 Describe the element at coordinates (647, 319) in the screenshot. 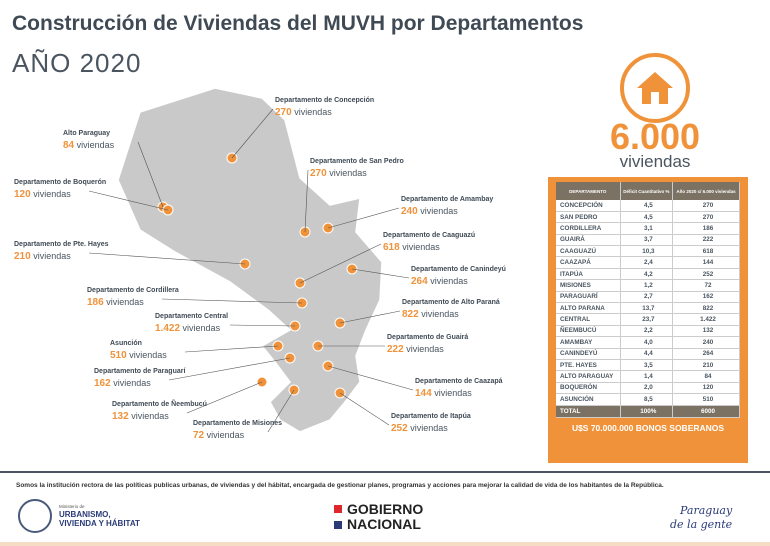

I see `table-cell: 23,7` at that location.